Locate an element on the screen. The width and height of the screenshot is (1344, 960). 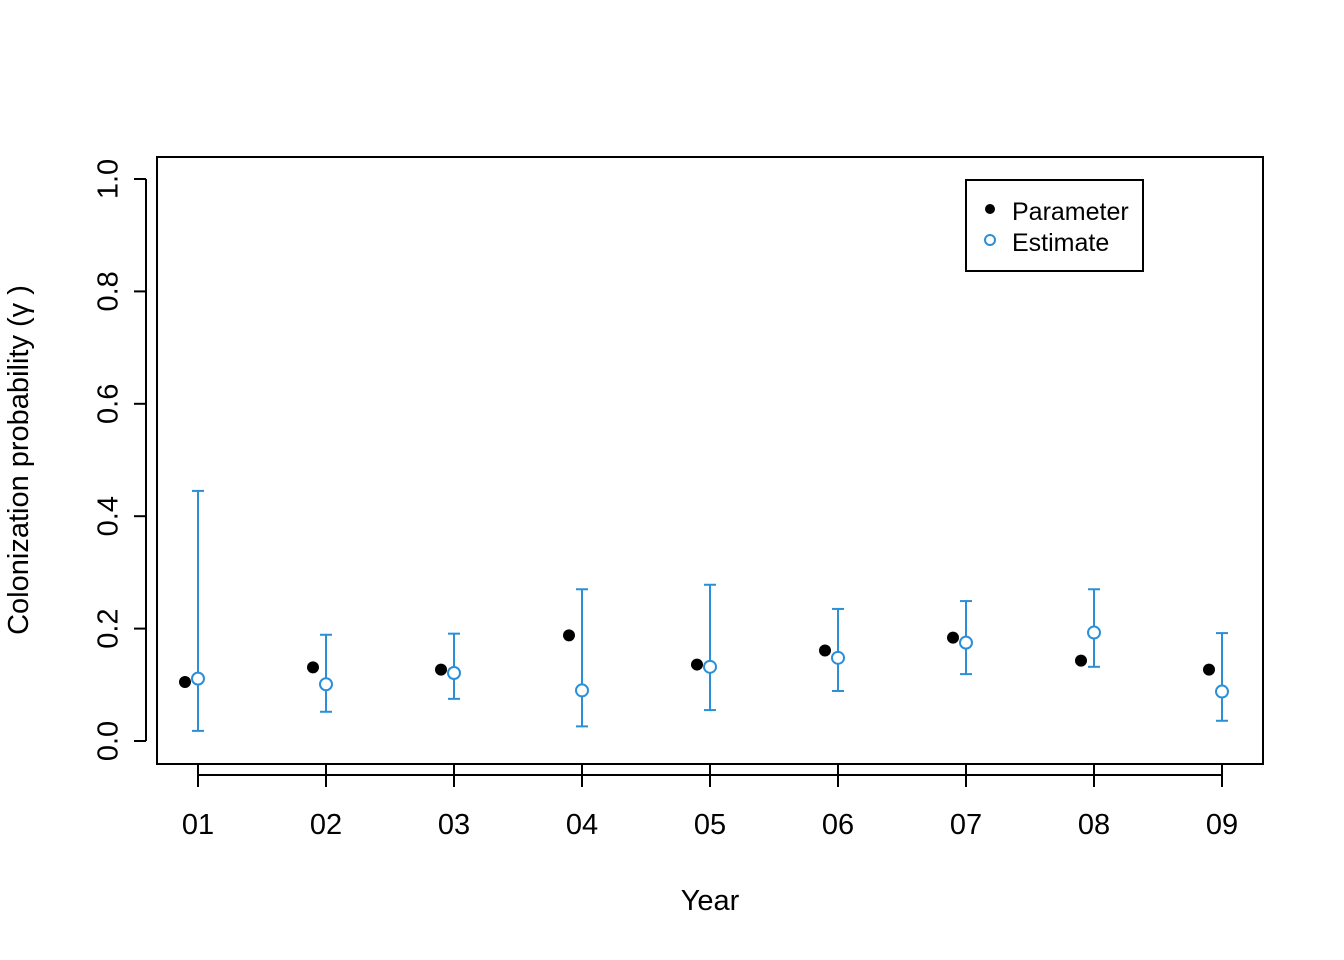
y-tick-label: 0.6 is located at coordinates (109, 404).